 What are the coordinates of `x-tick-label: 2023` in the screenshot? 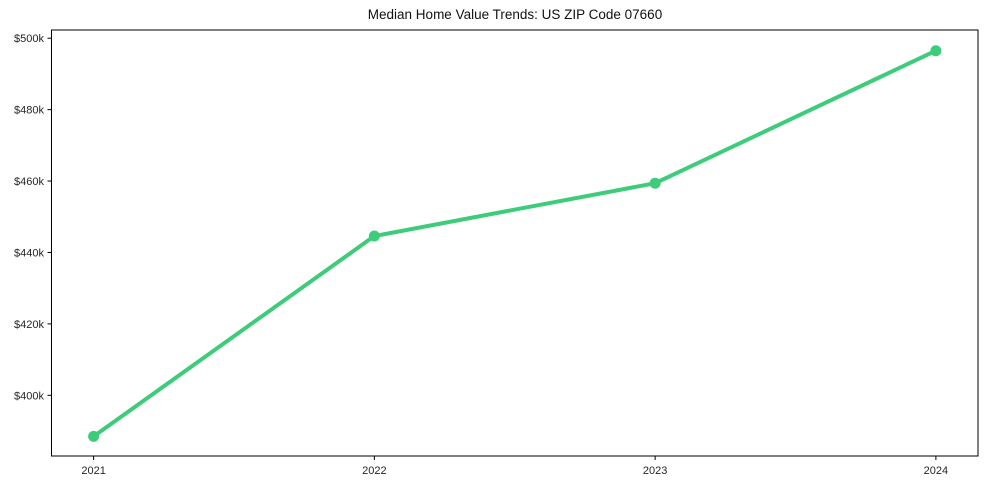 It's located at (655, 471).